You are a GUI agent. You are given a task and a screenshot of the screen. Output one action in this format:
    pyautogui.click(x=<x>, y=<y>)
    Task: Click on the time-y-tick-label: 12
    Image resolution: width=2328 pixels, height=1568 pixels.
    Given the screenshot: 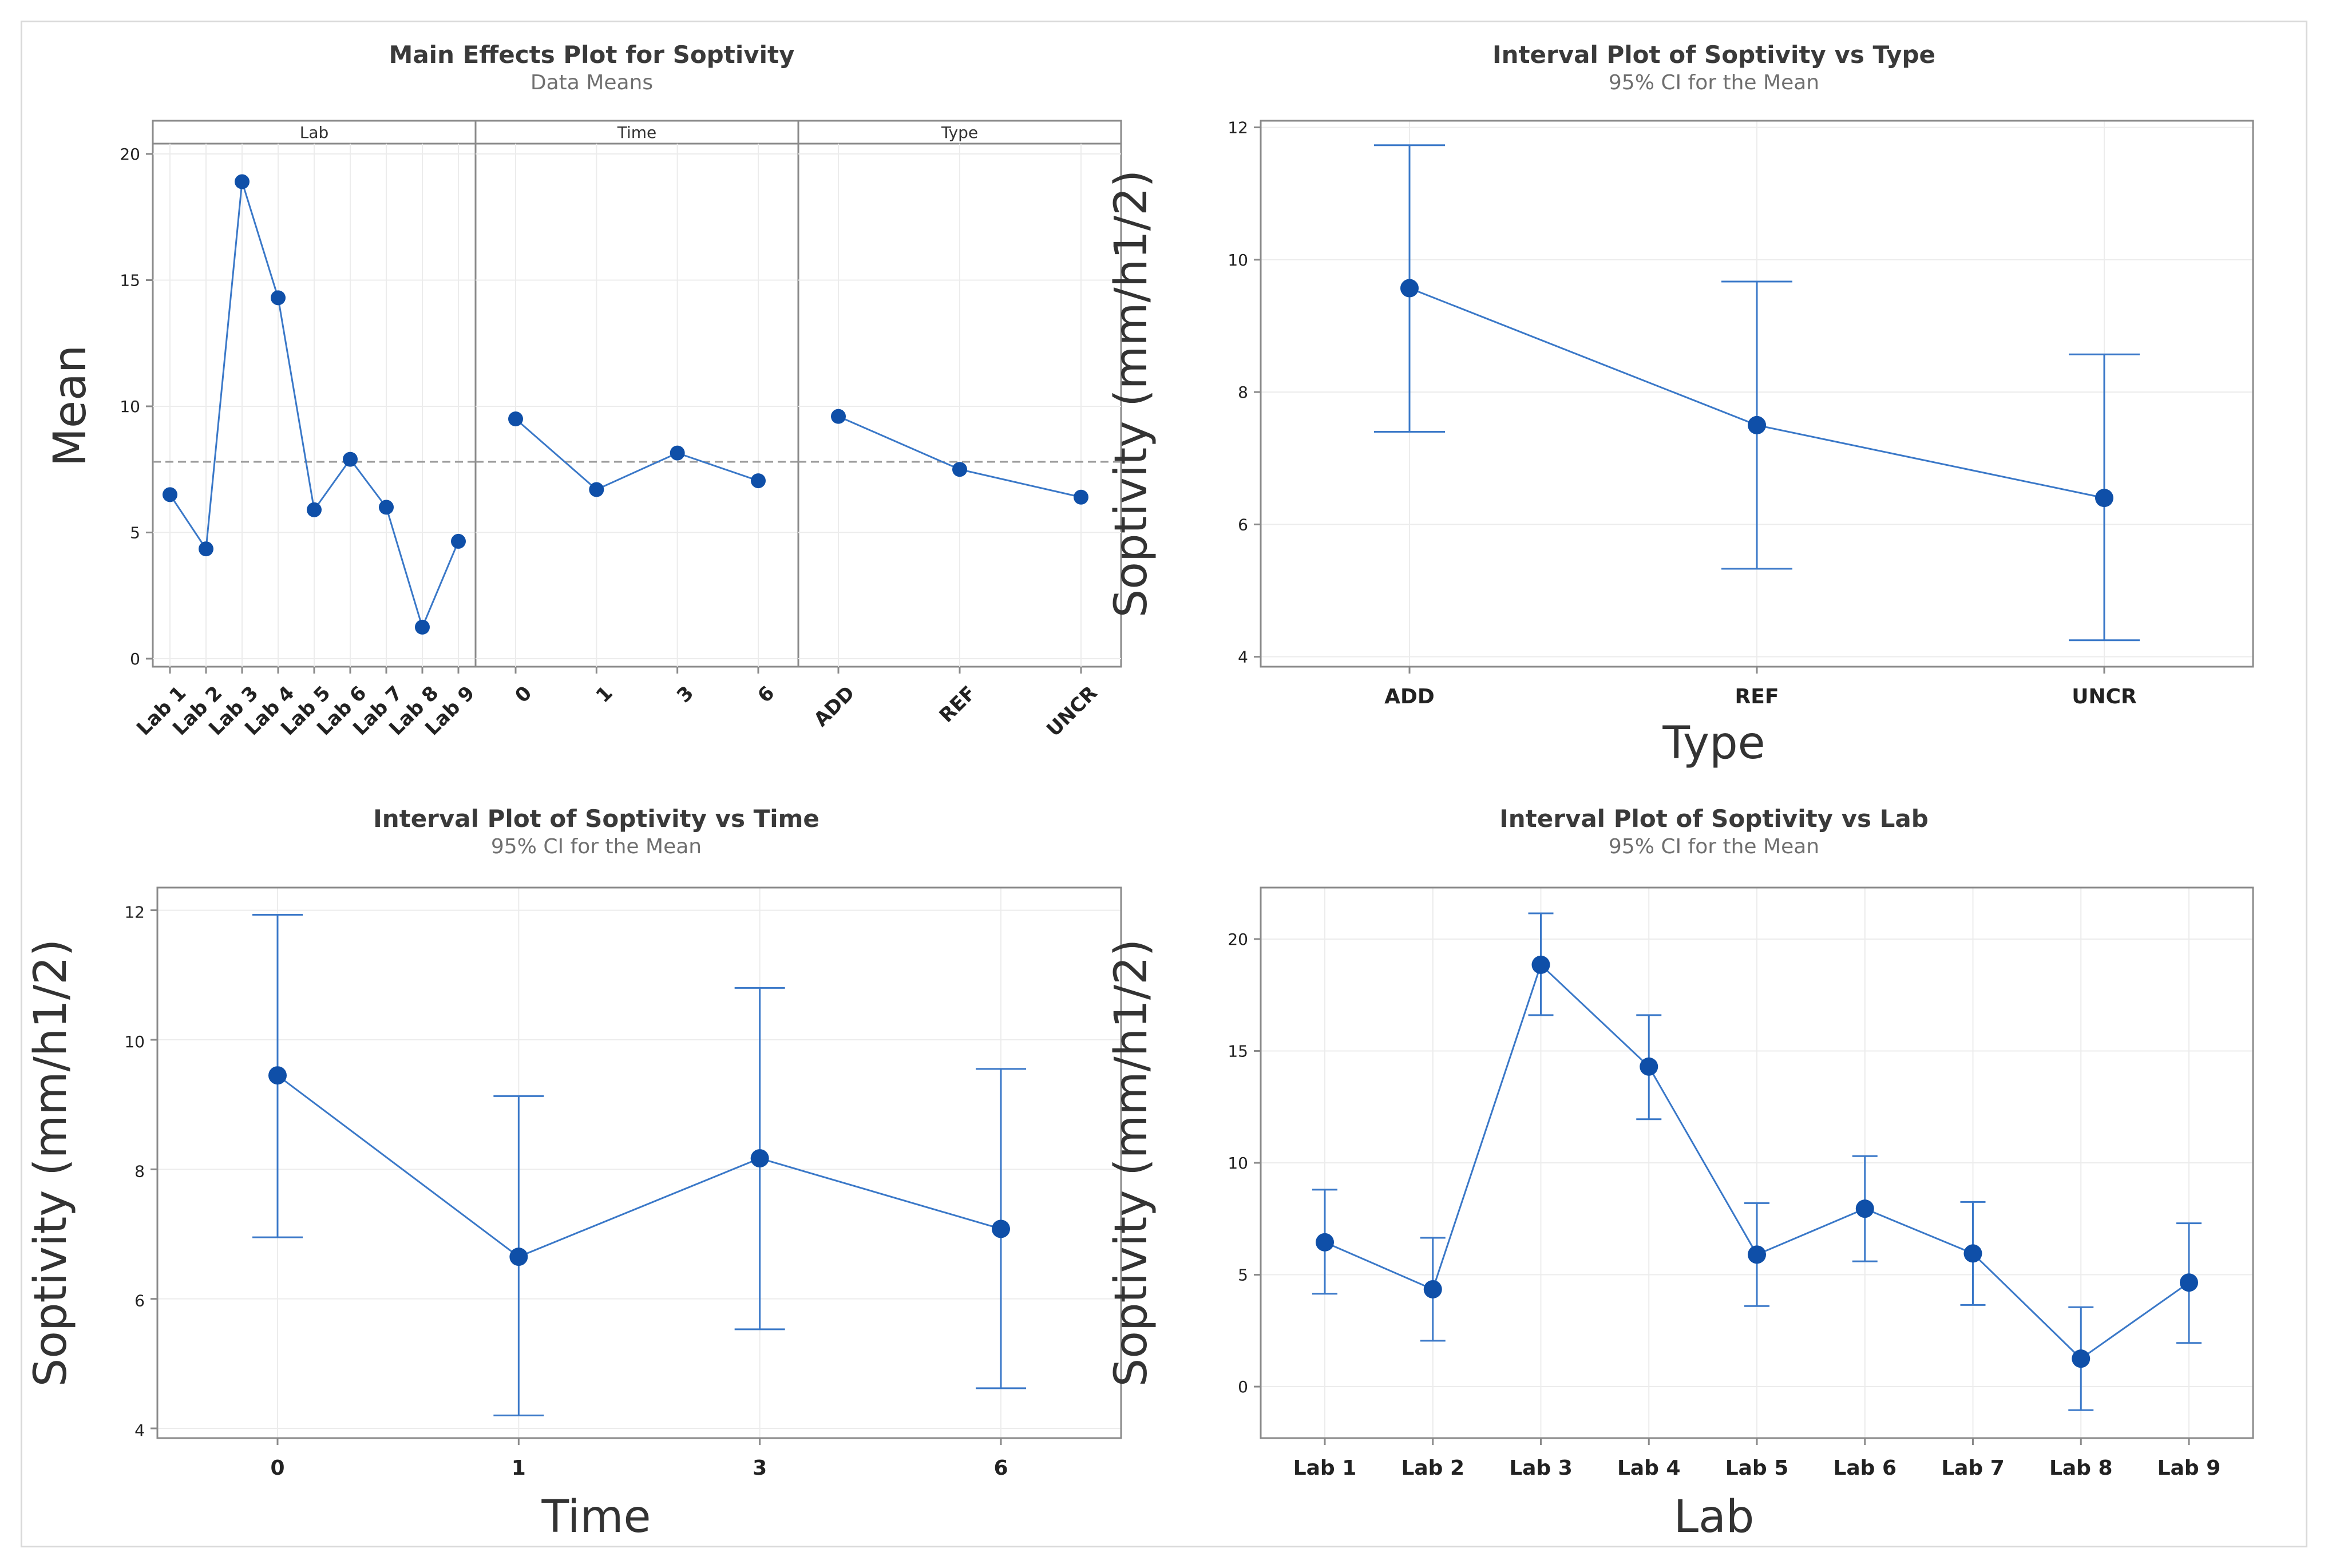 What is the action you would take?
    pyautogui.click(x=134, y=912)
    